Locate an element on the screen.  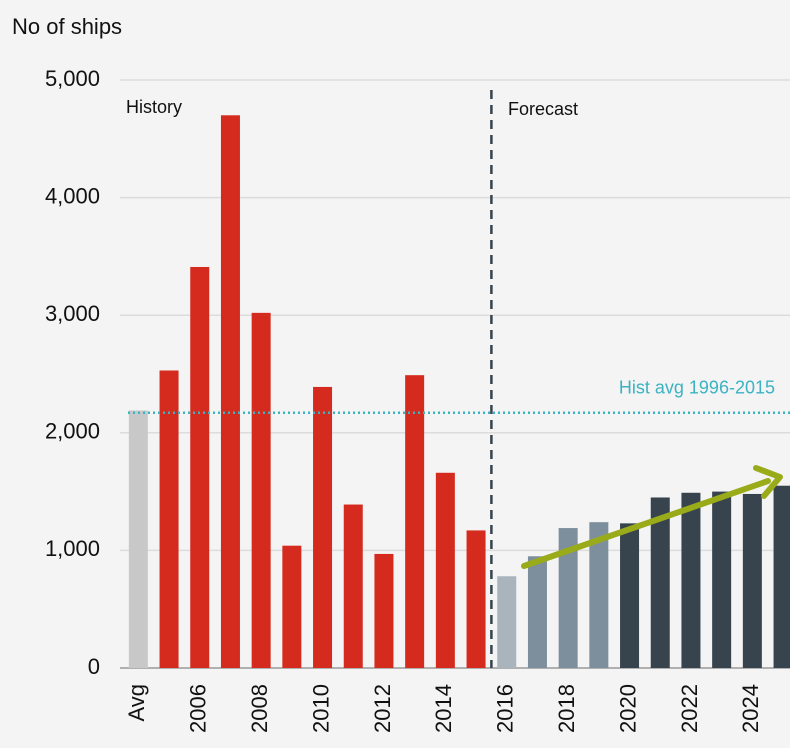
y-tick-label: 2,000 is located at coordinates (72, 431).